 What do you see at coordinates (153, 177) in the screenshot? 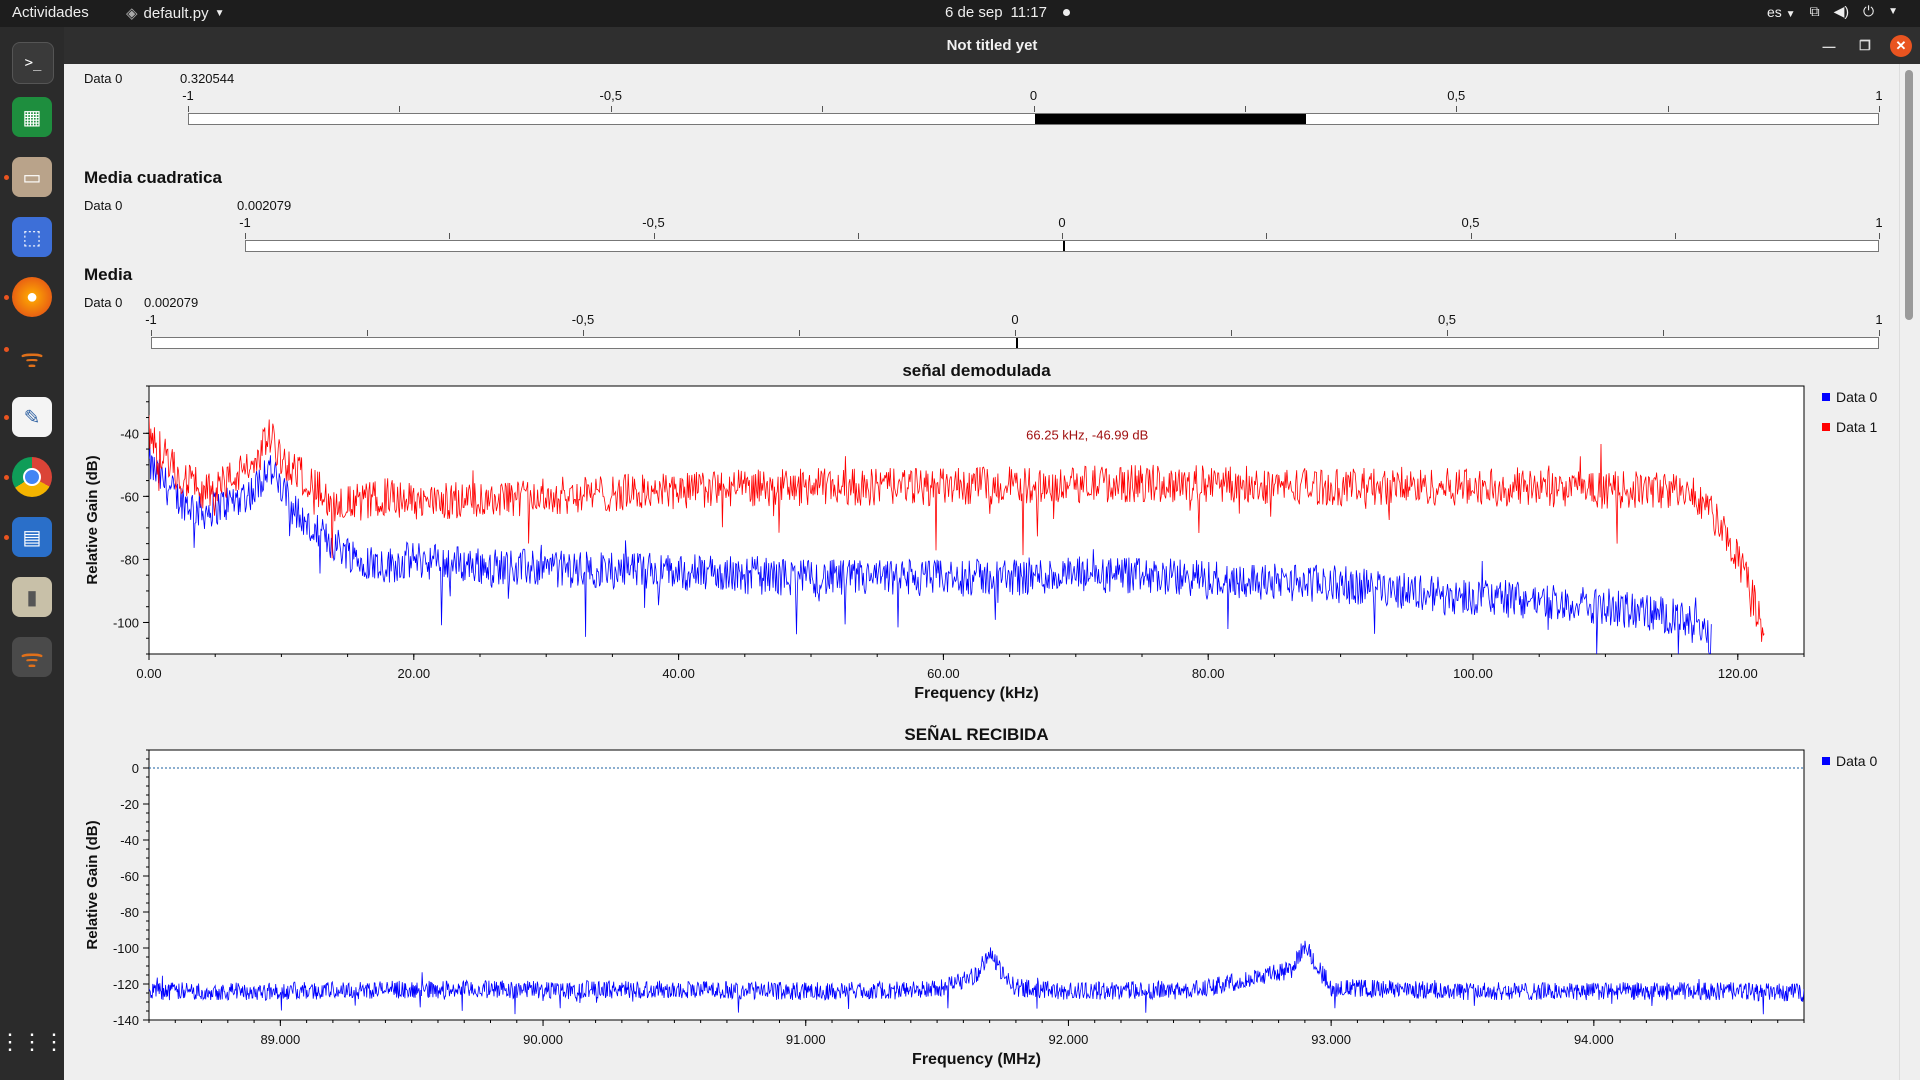
I see `gauge-title: Media cuadratica` at bounding box center [153, 177].